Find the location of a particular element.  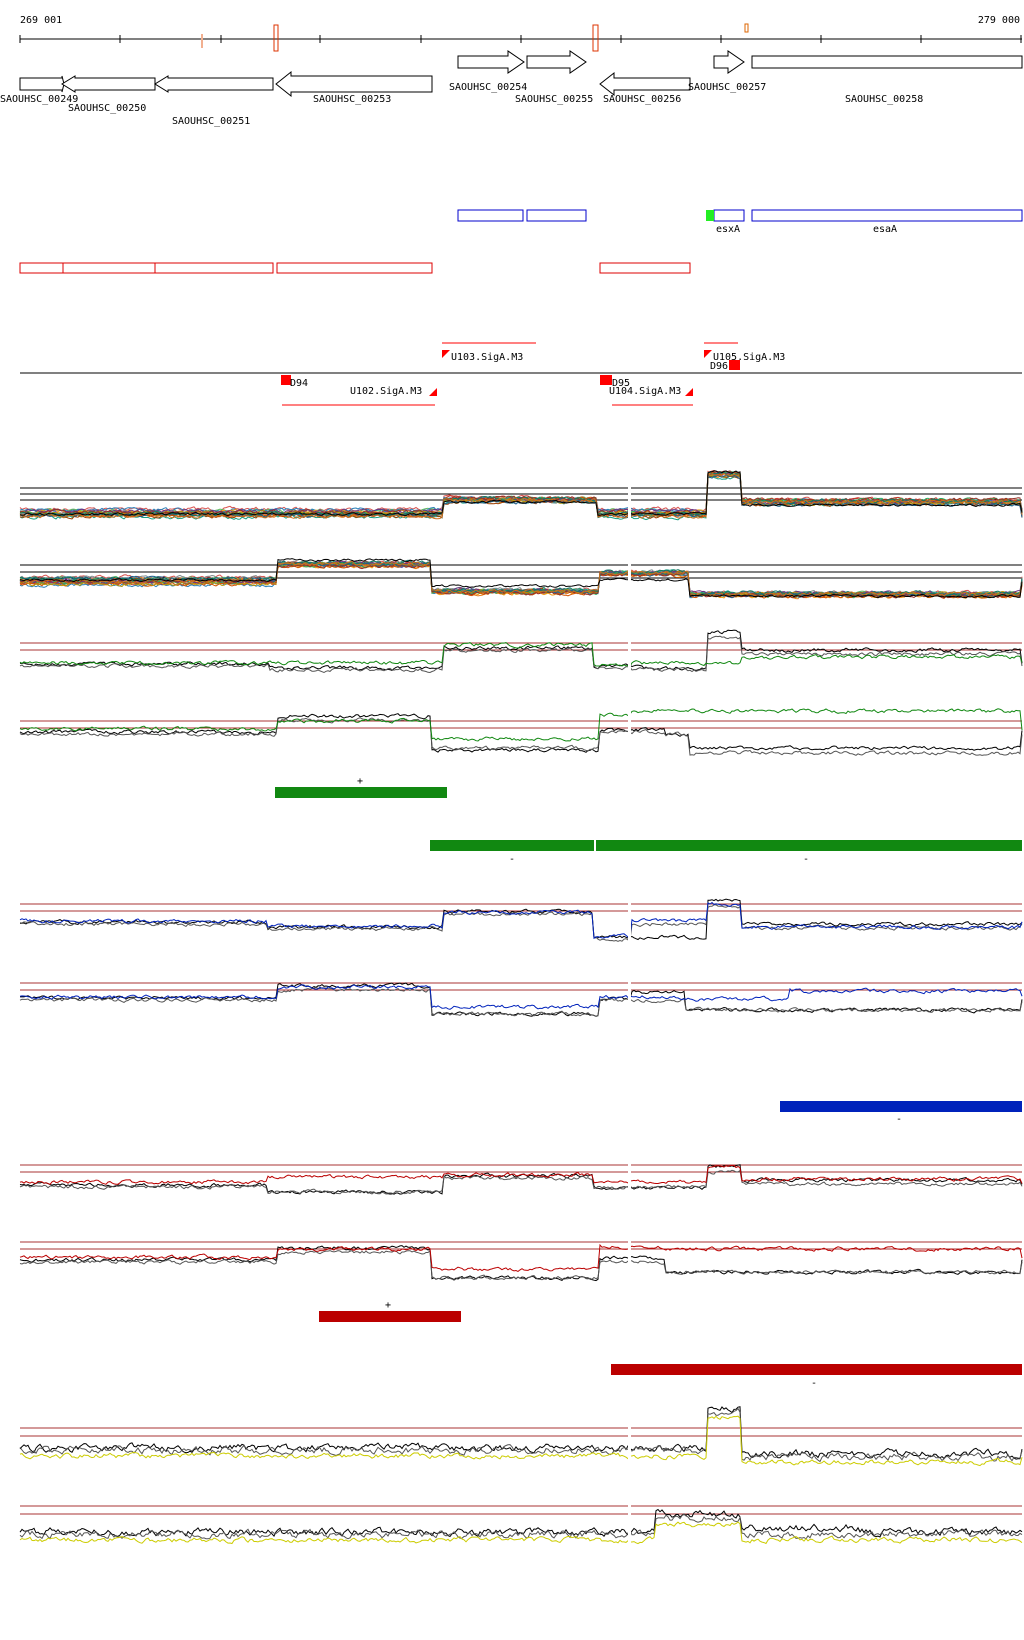

promoter-label: U104.SigA.M3 is located at coordinates (645, 391).